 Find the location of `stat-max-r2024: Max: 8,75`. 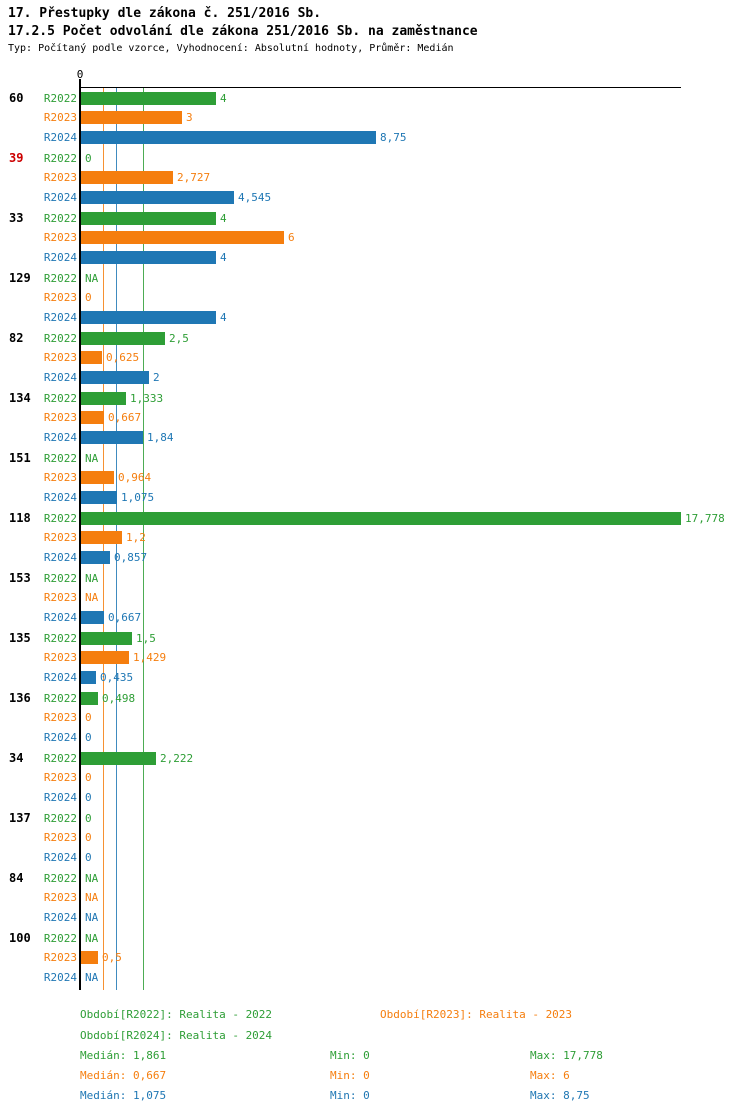

stat-max-r2024: Max: 8,75 is located at coordinates (560, 1095).